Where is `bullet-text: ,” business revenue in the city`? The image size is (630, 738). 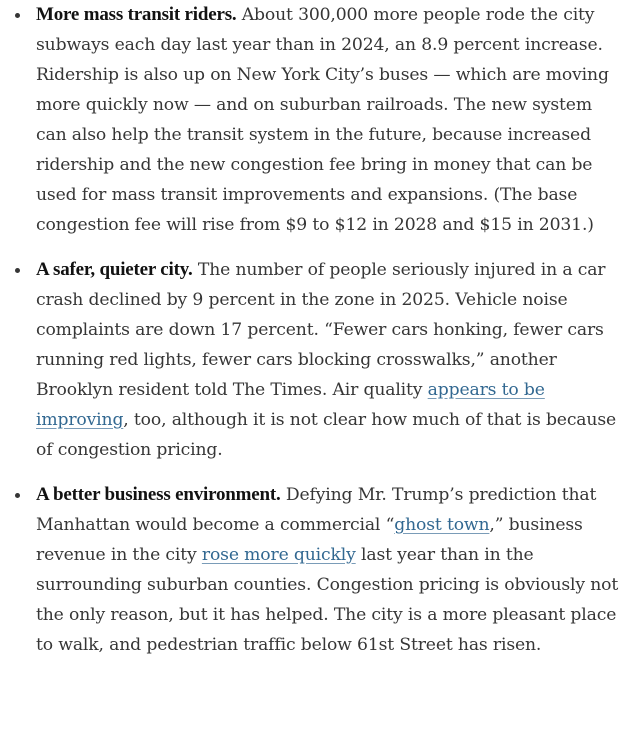 bullet-text: ,” business revenue in the city is located at coordinates (309, 540).